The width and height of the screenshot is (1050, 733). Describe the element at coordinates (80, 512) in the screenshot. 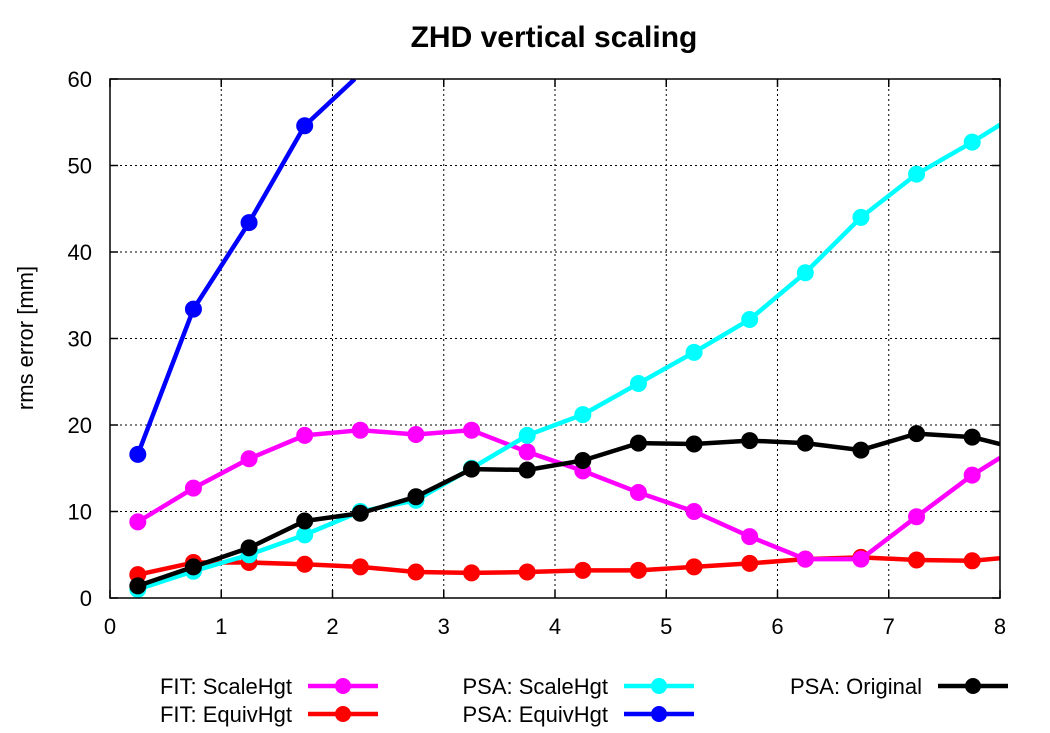

I see `y-tick-label: 10` at that location.